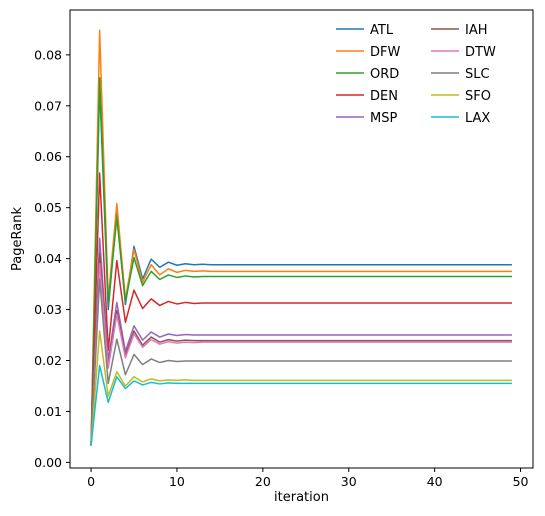 The width and height of the screenshot is (545, 516). I want to click on legend-label-dtw: DTW, so click(480, 52).